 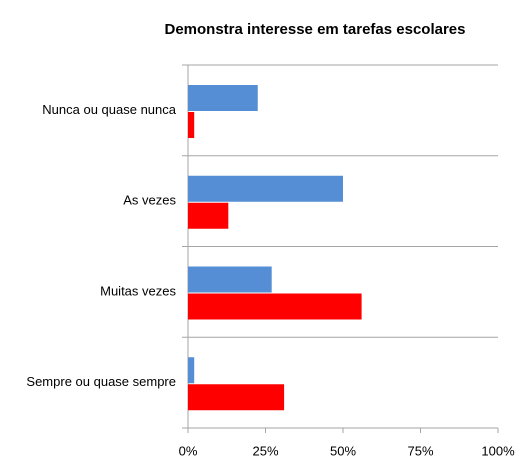 What do you see at coordinates (343, 450) in the screenshot?
I see `x-tick-label: 50%` at bounding box center [343, 450].